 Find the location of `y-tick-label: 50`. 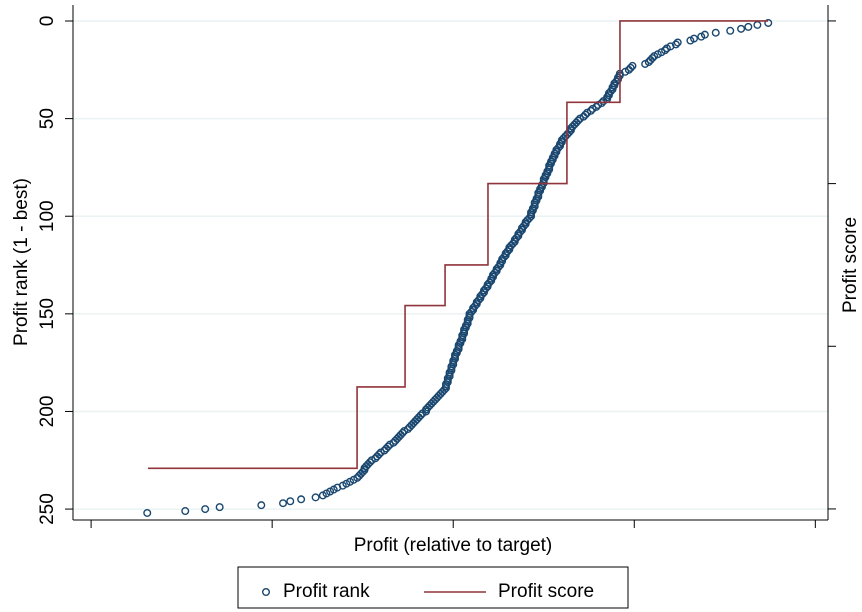

y-tick-label: 50 is located at coordinates (47, 118).